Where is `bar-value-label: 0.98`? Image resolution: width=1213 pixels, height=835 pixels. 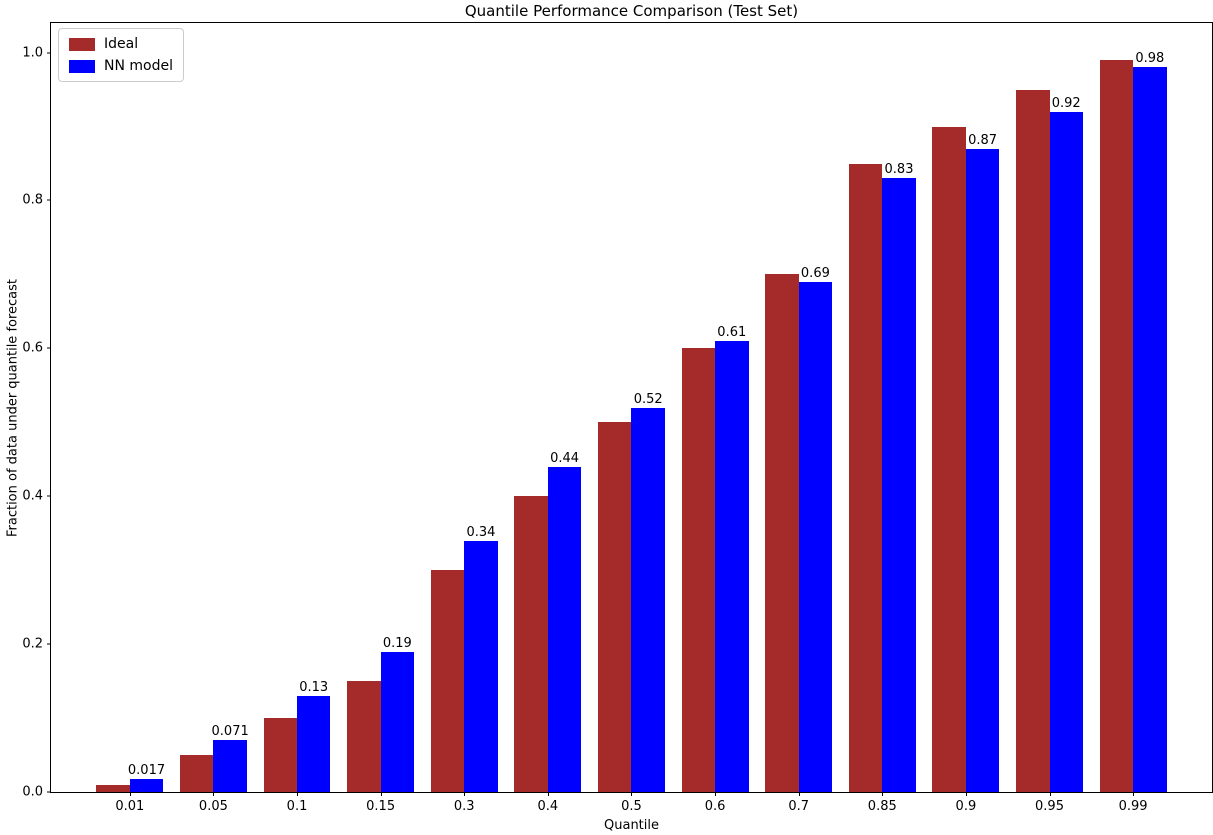
bar-value-label: 0.98 is located at coordinates (1150, 59).